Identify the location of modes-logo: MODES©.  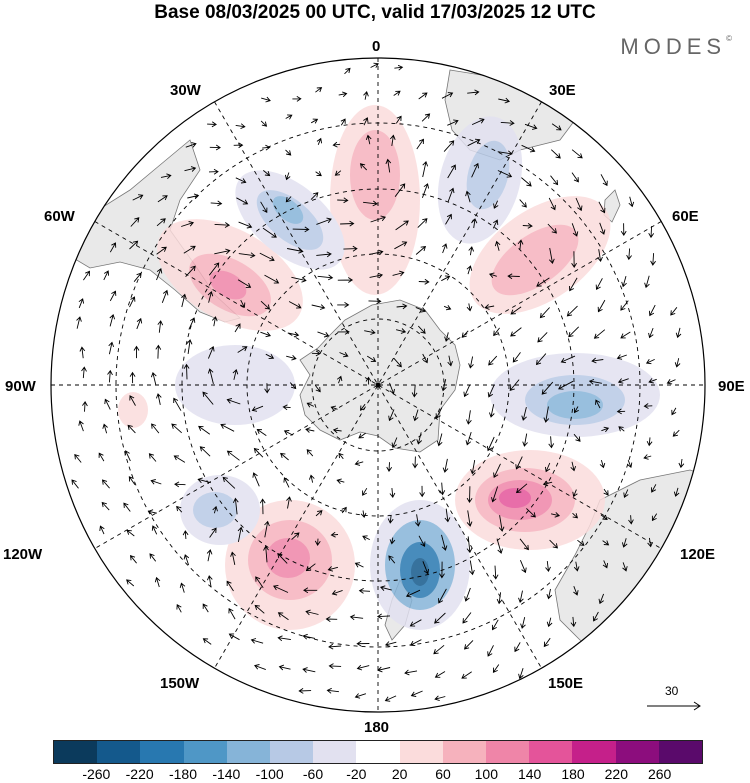
(676, 47).